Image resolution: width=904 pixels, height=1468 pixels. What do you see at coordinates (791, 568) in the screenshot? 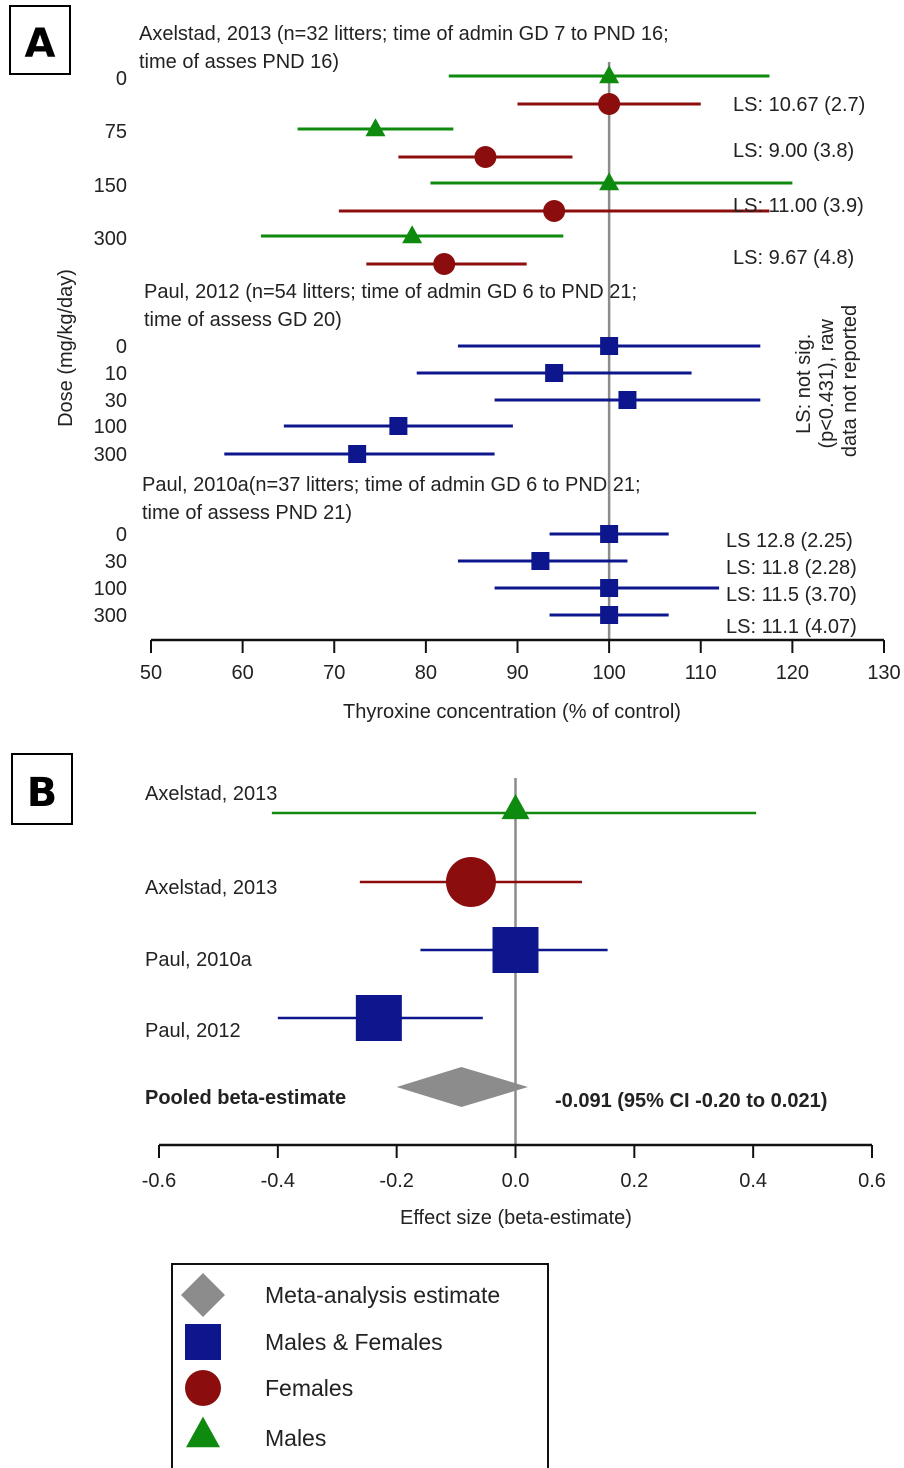
I see `ls-label: LS: 11.8 (2.28)` at bounding box center [791, 568].